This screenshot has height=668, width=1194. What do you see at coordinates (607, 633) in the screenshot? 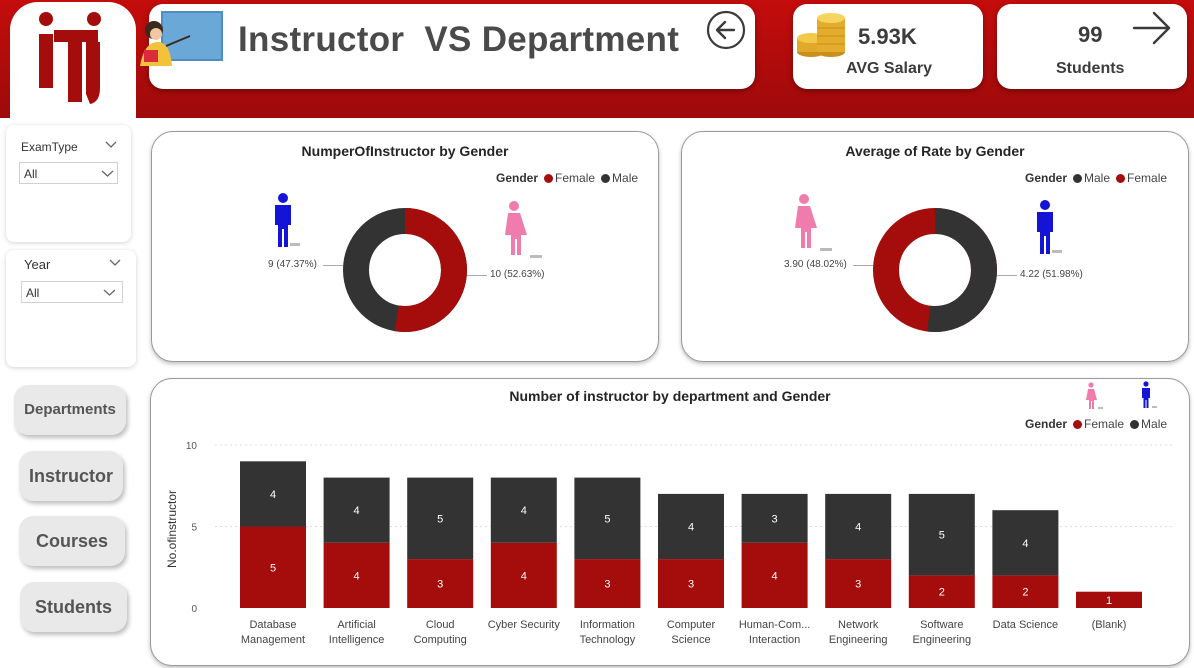
I see `x-category-label: Information Technology` at bounding box center [607, 633].